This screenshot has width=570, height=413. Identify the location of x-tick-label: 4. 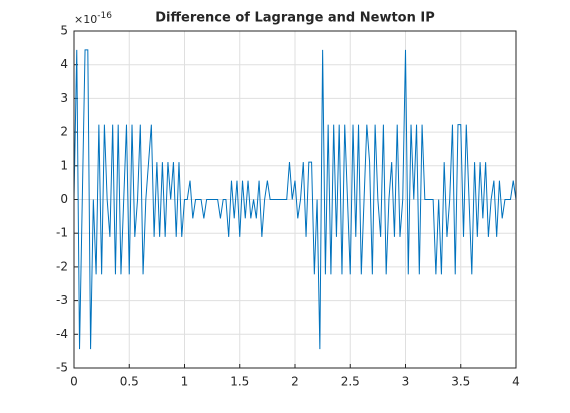
(516, 382).